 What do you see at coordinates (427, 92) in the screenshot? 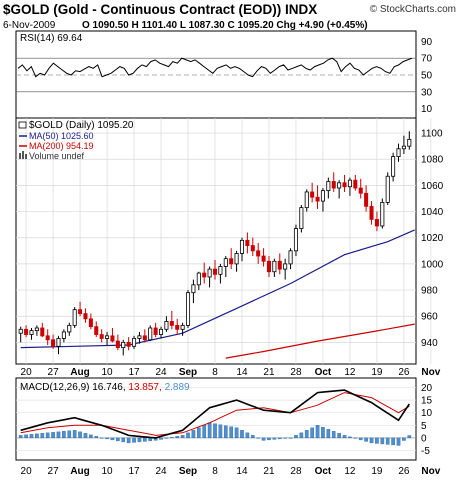
I see `rsi-tick-label: 30` at bounding box center [427, 92].